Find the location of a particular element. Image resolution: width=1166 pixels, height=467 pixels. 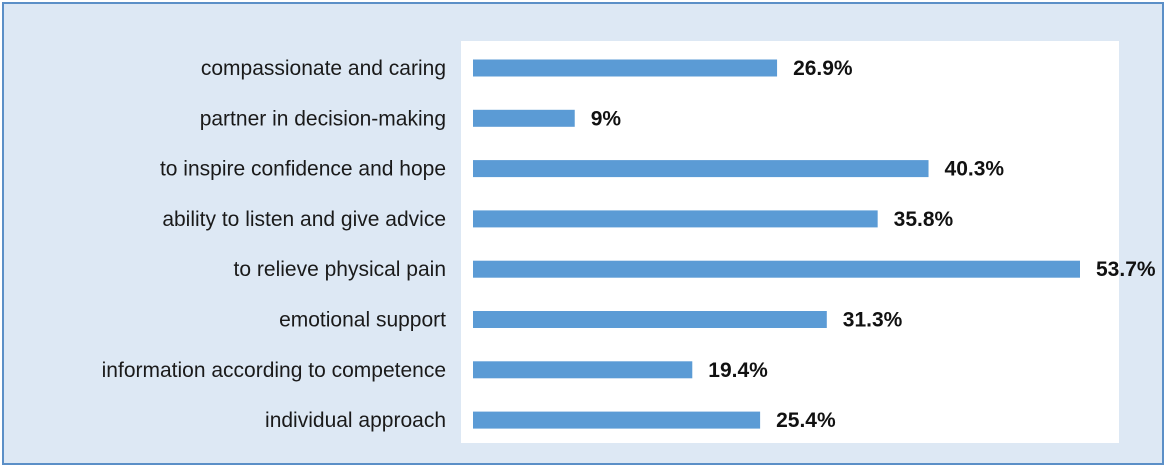

value-label: 40.3% is located at coordinates (975, 169).